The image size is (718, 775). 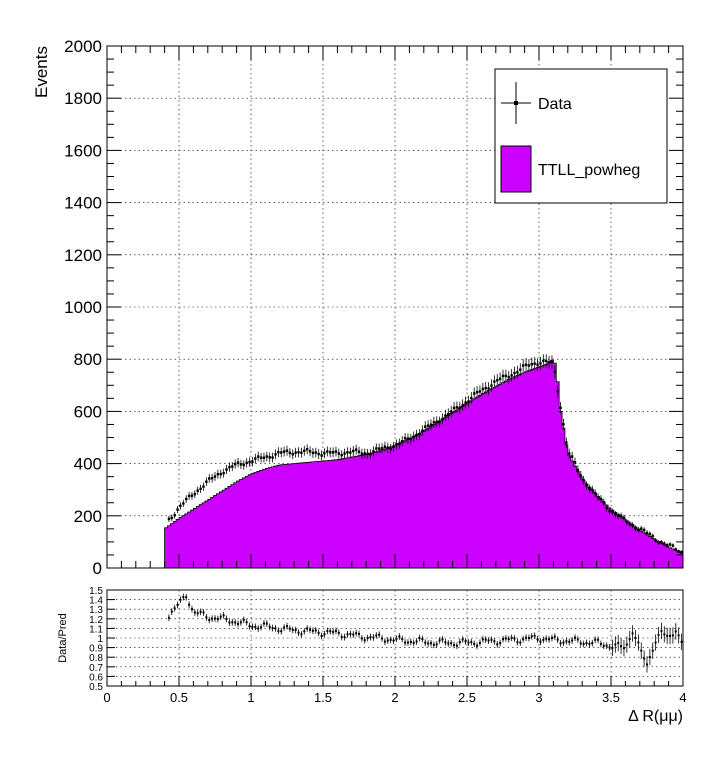 I want to click on main-y-tick-label: 600, so click(x=88, y=411).